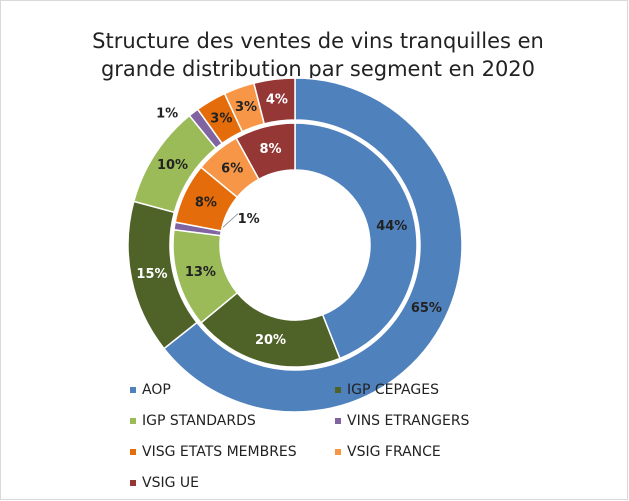  I want to click on legend-label: AOP, so click(156, 390).